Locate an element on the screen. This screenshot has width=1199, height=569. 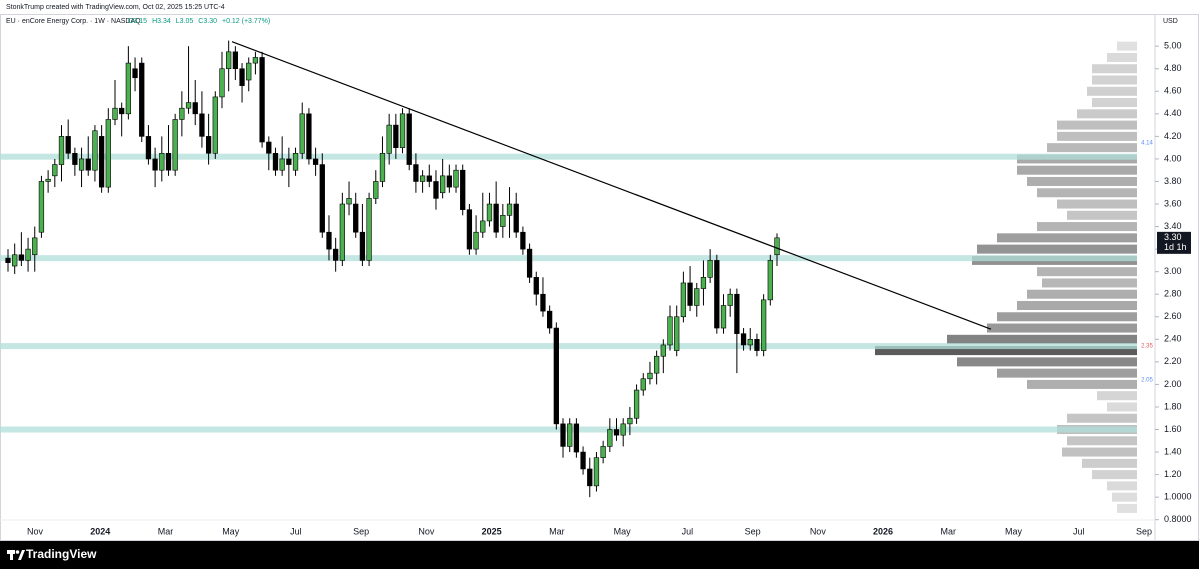
x-tick-label: Mar is located at coordinates (557, 531).